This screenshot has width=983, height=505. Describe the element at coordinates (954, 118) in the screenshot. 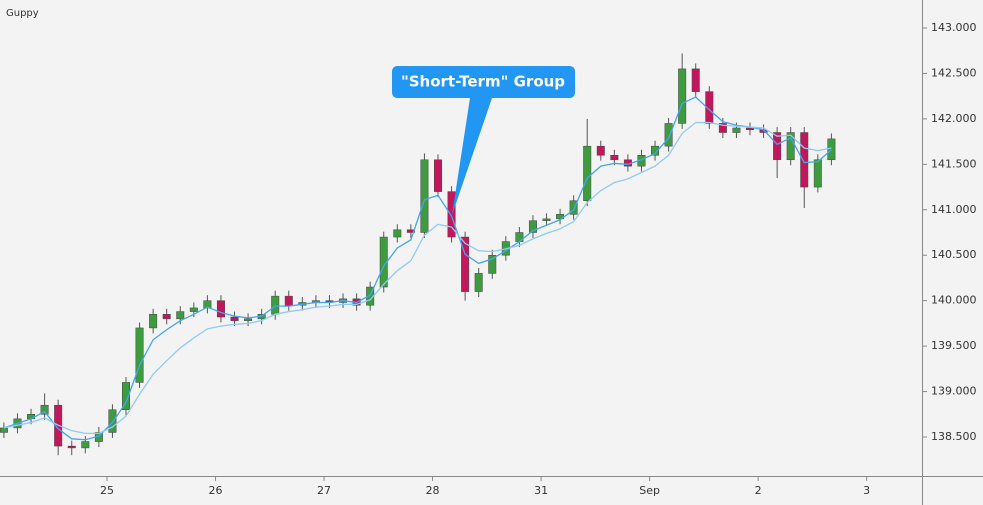

I see `y-tick-label: 142.000` at that location.